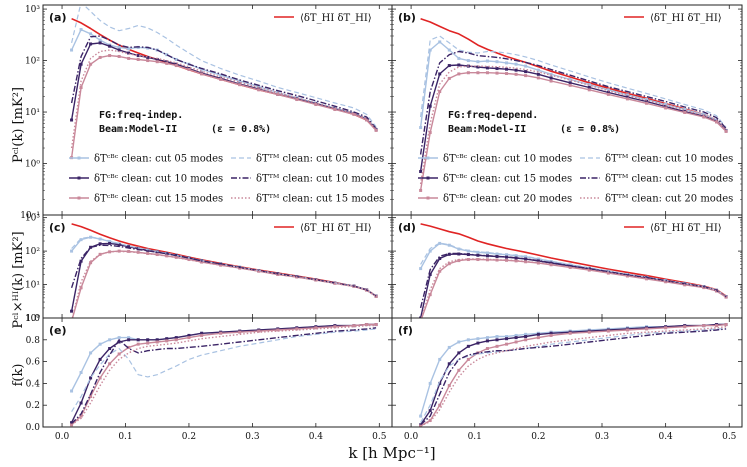 The width and height of the screenshot is (747, 467). Describe the element at coordinates (18, 279) in the screenshot. I see `y-axis-label-row2: Pᶜˡ×ᴴᴵ(k) [mK²]` at that location.